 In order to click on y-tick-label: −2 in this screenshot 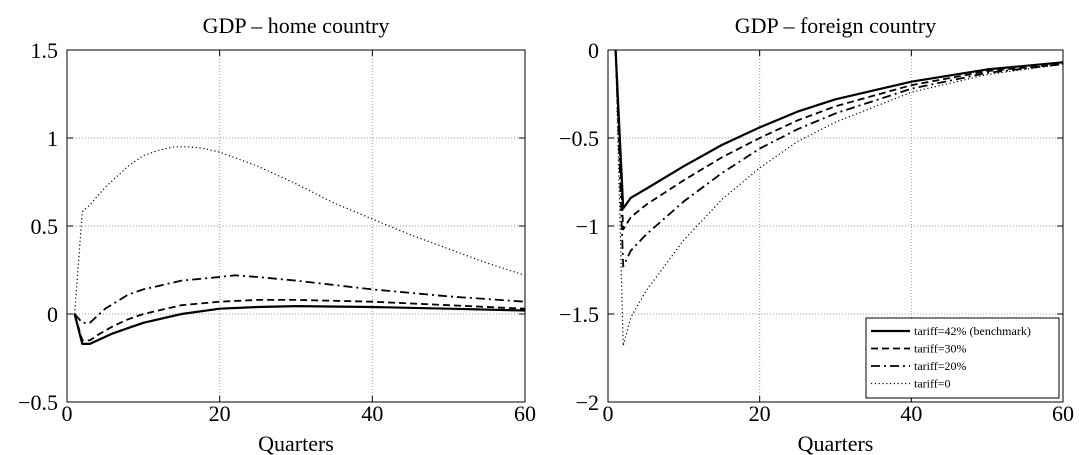, I will do `click(587, 402)`.